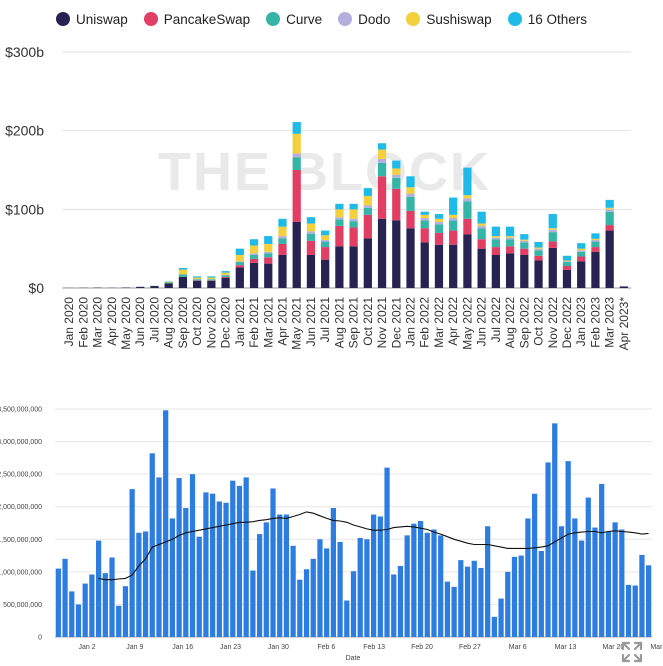 This screenshot has width=663, height=666. Describe the element at coordinates (92, 19) in the screenshot. I see `legend-item: Uniswap` at that location.